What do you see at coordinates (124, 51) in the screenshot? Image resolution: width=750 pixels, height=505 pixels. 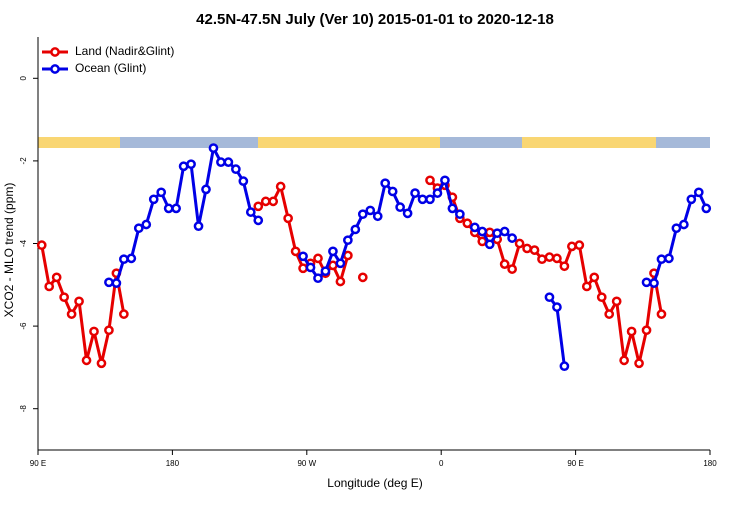 I see `legend-label: Land (Nadir&Glint)` at bounding box center [124, 51].